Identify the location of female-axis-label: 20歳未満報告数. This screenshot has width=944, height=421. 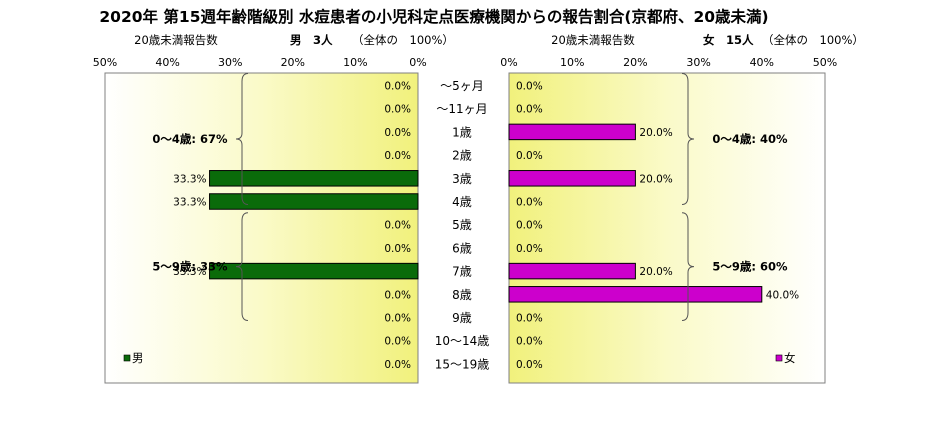
(593, 40).